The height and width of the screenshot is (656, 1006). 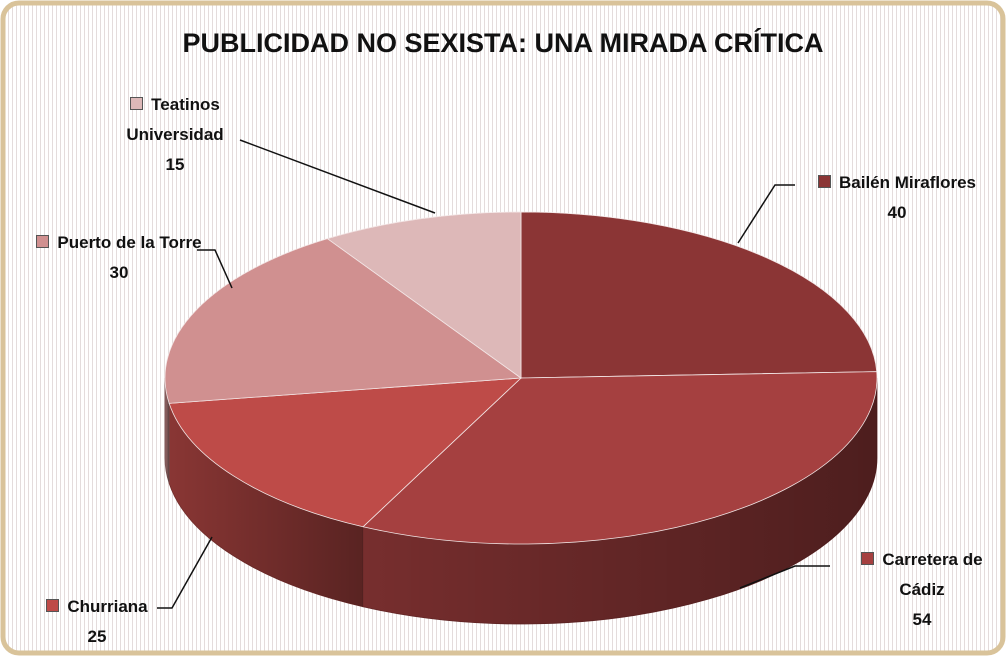 What do you see at coordinates (897, 198) in the screenshot?
I see `data-label: Bailén Miraflores 40` at bounding box center [897, 198].